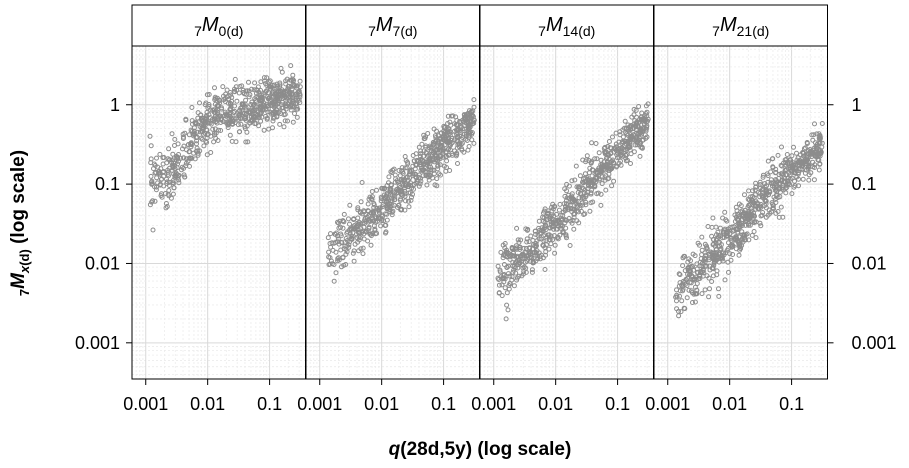 This screenshot has height=468, width=909. What do you see at coordinates (24, 257) in the screenshot?
I see `y-title-sub2: (d)` at bounding box center [24, 257].